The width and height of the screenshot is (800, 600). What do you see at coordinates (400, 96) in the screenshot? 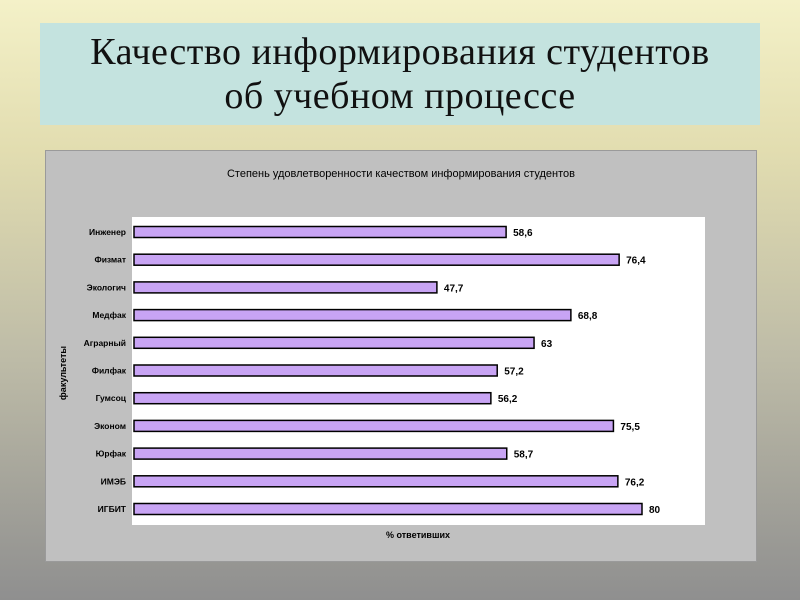
I see `slide-title-line-2: об учебном процессе` at bounding box center [400, 96].